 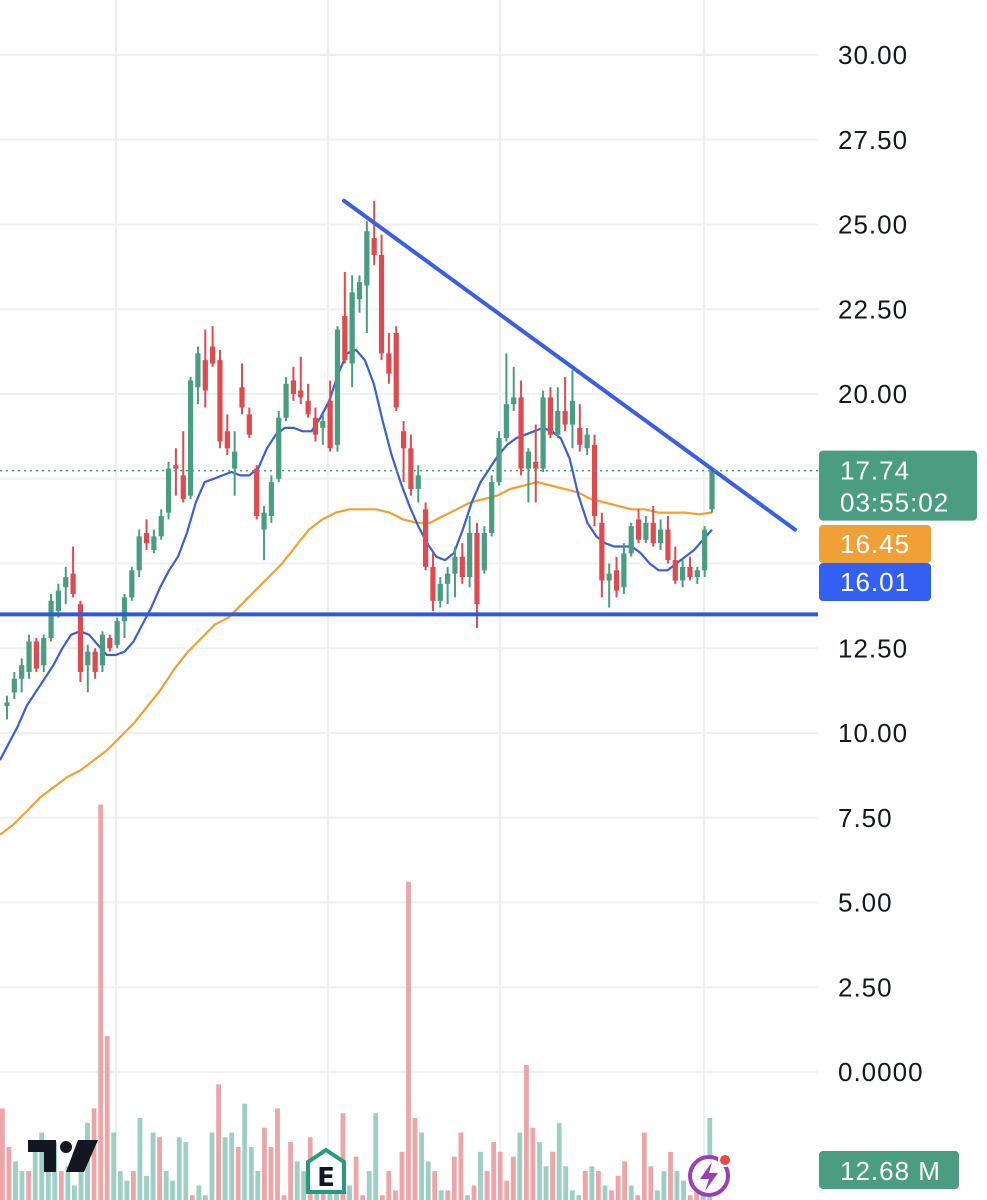 I want to click on svg-text: 16.45, so click(x=875, y=544).